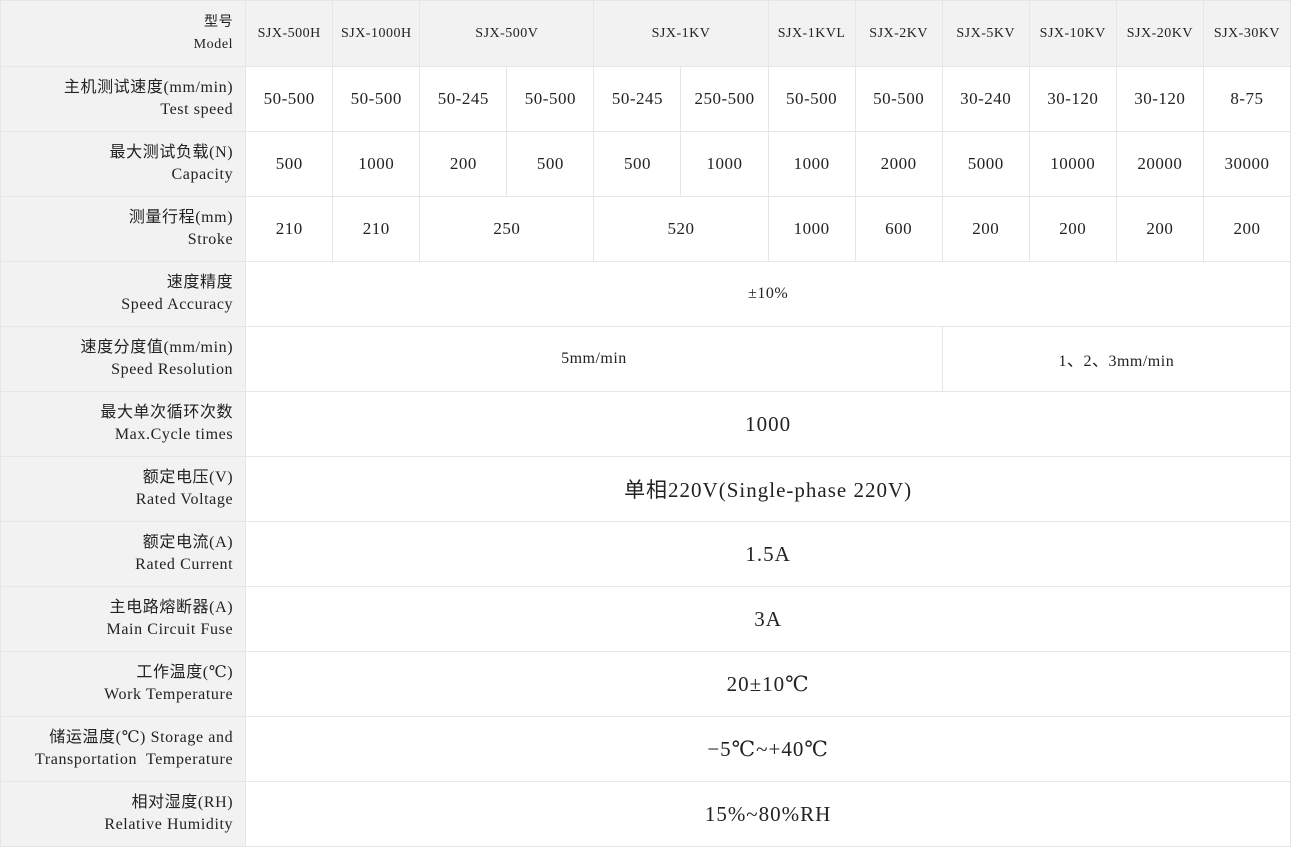 This screenshot has height=850, width=1291. What do you see at coordinates (123, 424) in the screenshot?
I see `row-label: 最大单次循环次数 Max.Cycle times` at bounding box center [123, 424].